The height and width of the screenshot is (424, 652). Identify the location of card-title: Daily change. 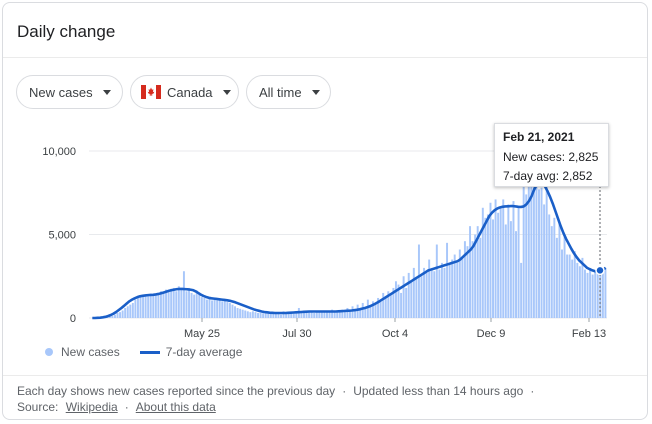
(66, 31).